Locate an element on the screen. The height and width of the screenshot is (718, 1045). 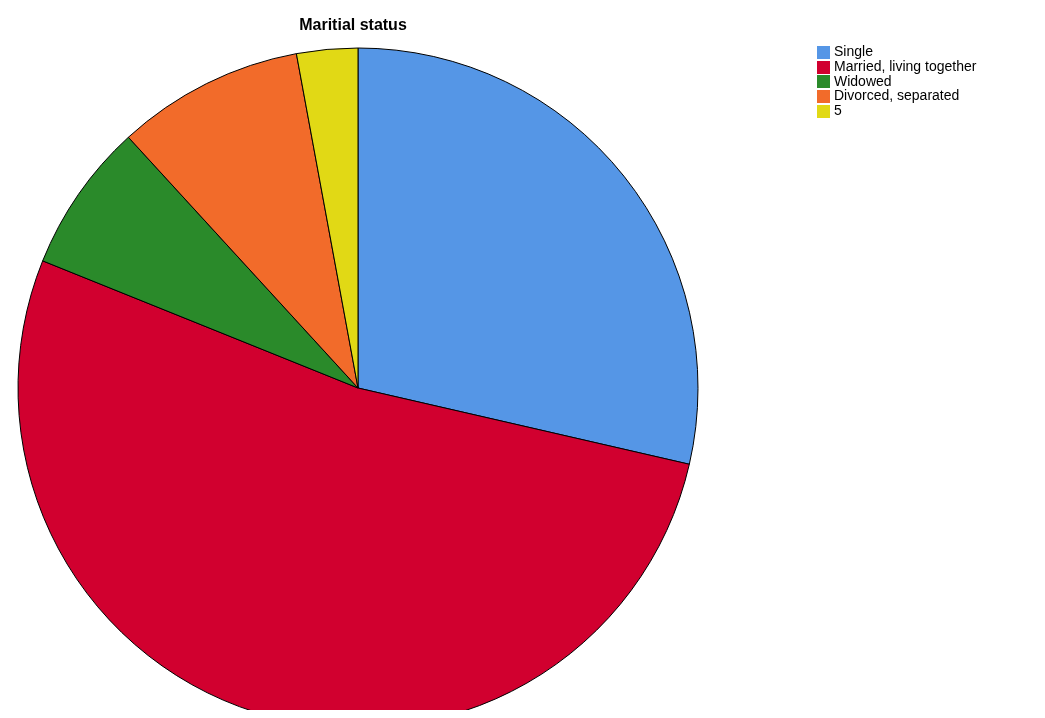
chart-title: Maritial status is located at coordinates (353, 25).